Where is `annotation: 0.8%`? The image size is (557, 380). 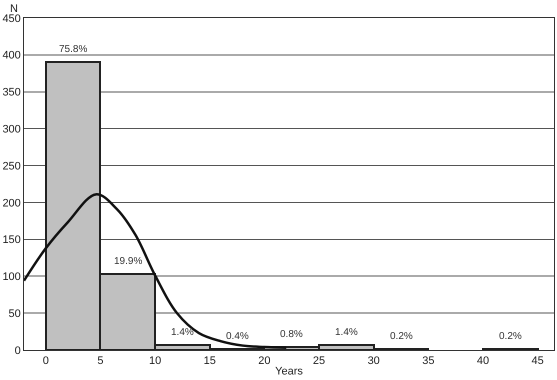
annotation: 0.8% is located at coordinates (291, 334).